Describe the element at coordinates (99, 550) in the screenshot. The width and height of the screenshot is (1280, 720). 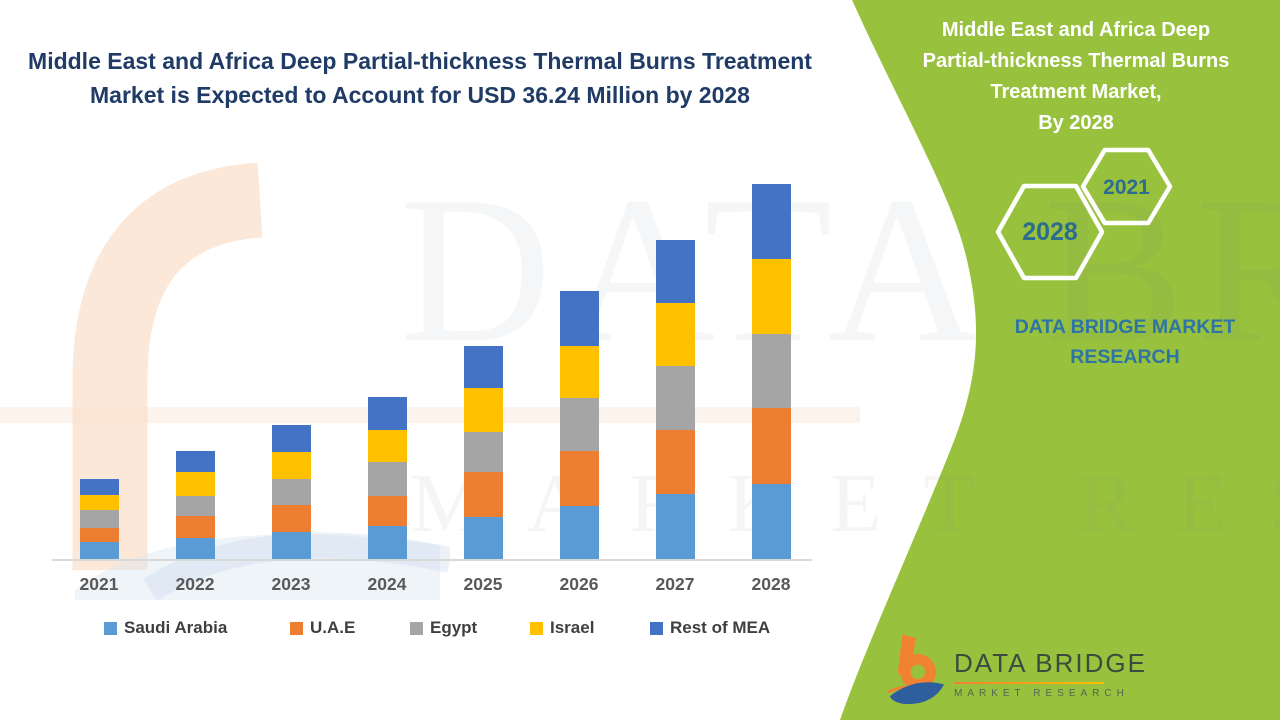
I see `bar-segment-saudi-arabia-2021` at that location.